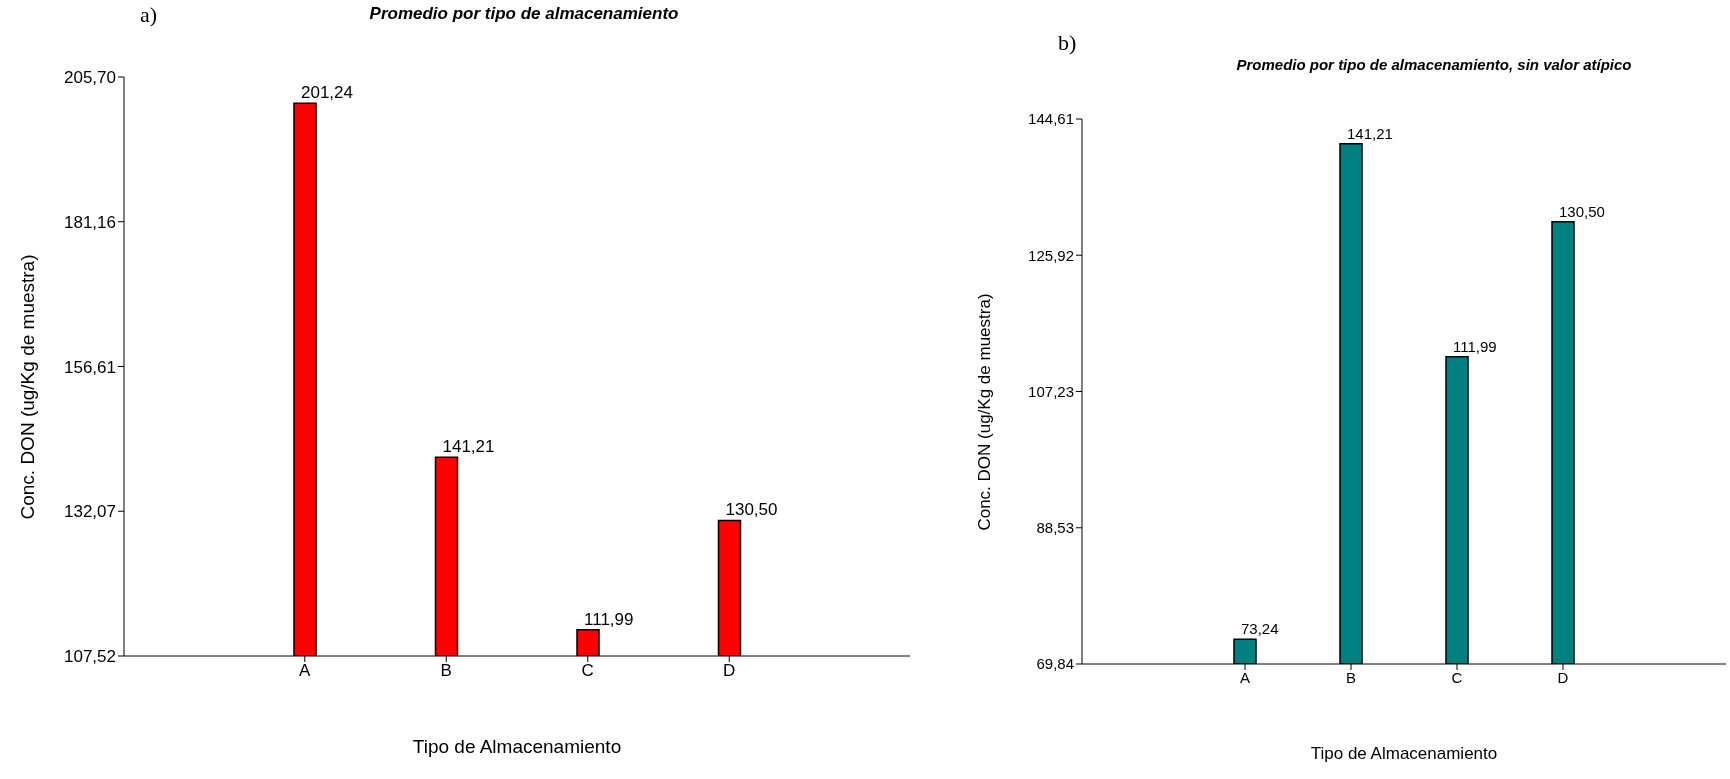 The height and width of the screenshot is (779, 1730). What do you see at coordinates (1055, 528) in the screenshot?
I see `y-tick-label: 88,53` at bounding box center [1055, 528].